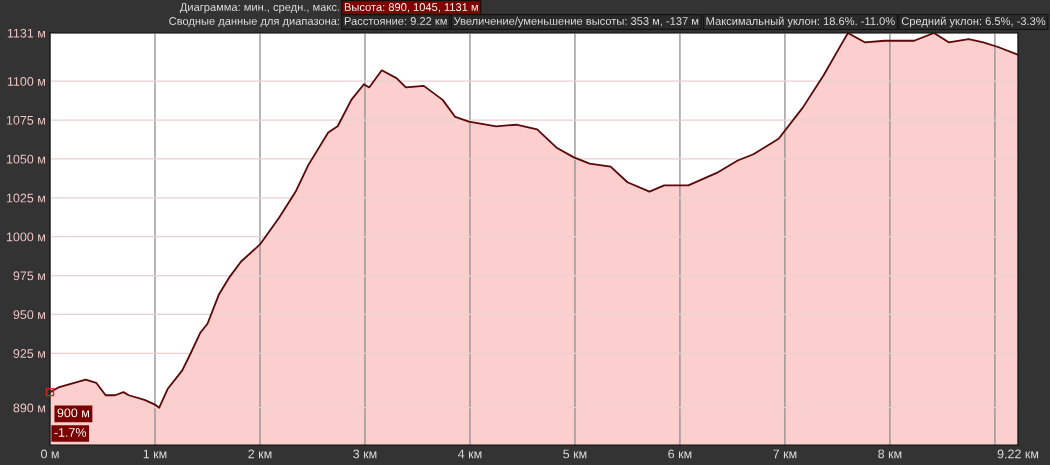  Describe the element at coordinates (890, 454) in the screenshot. I see `x-tick-label: 8 км` at that location.